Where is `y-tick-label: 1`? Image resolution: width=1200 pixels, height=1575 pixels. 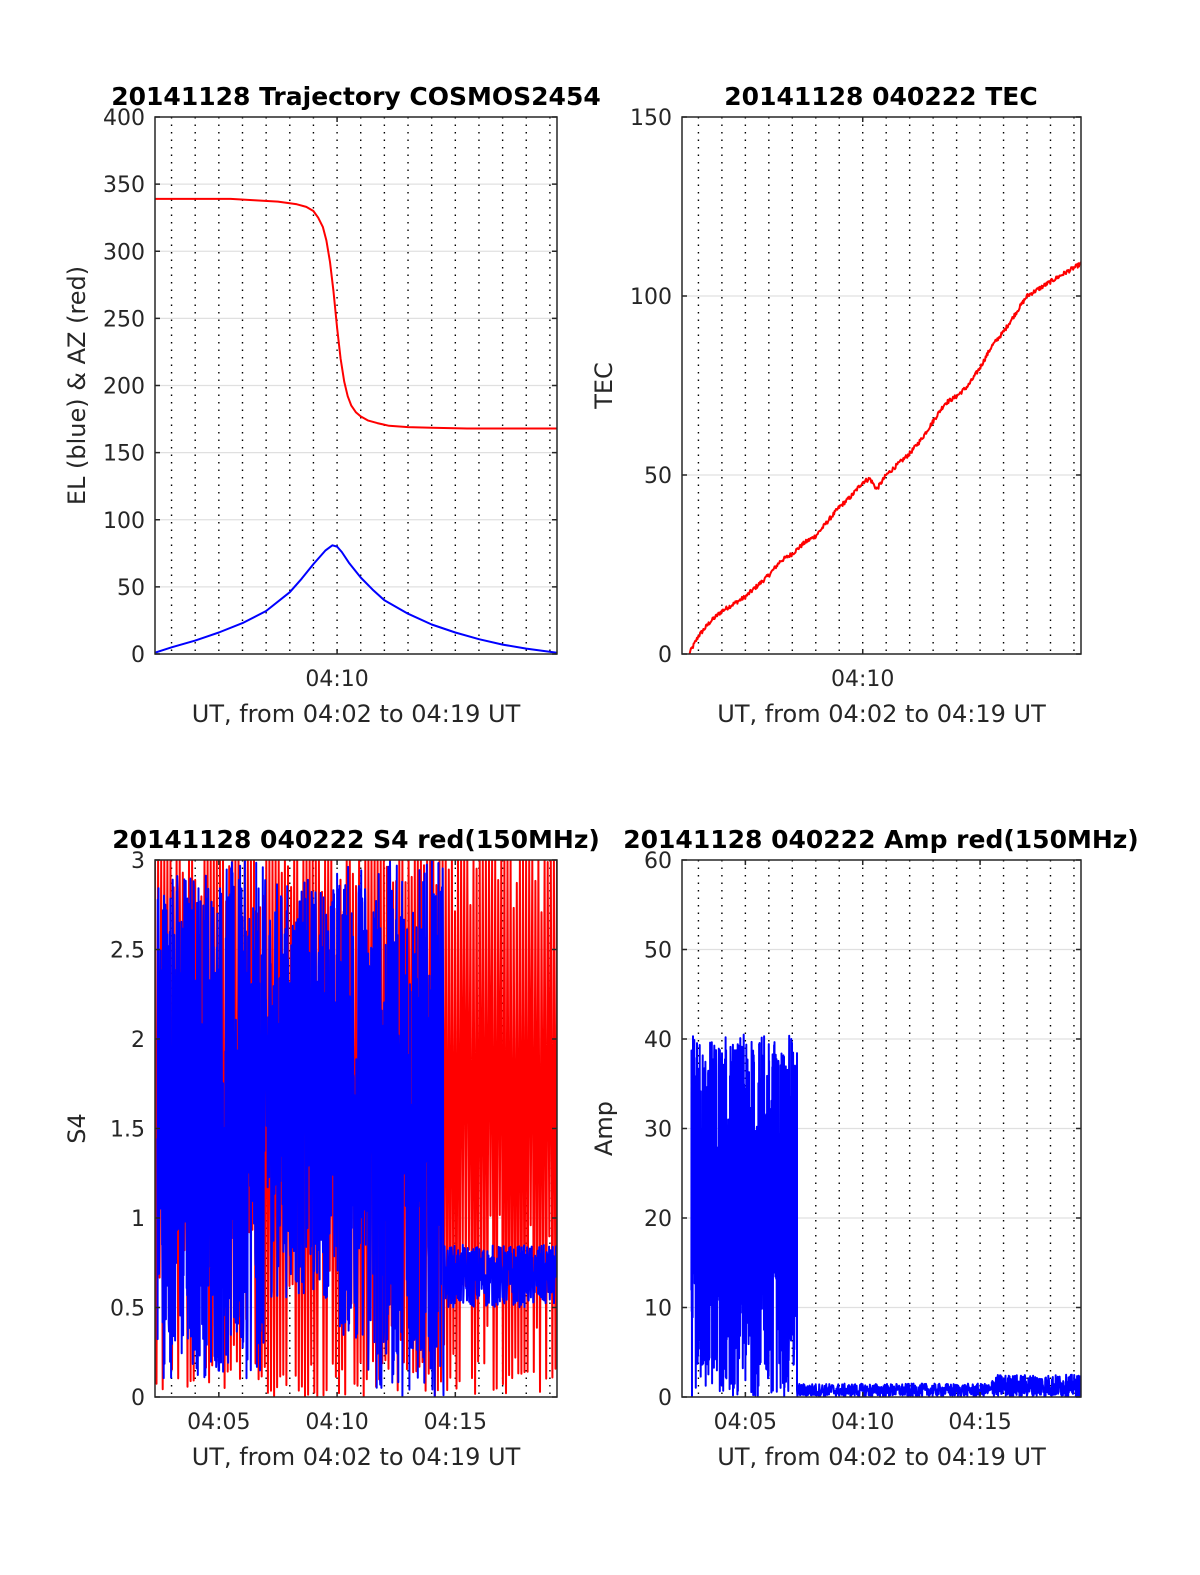
y-tick-label: 1 is located at coordinates (138, 1219).